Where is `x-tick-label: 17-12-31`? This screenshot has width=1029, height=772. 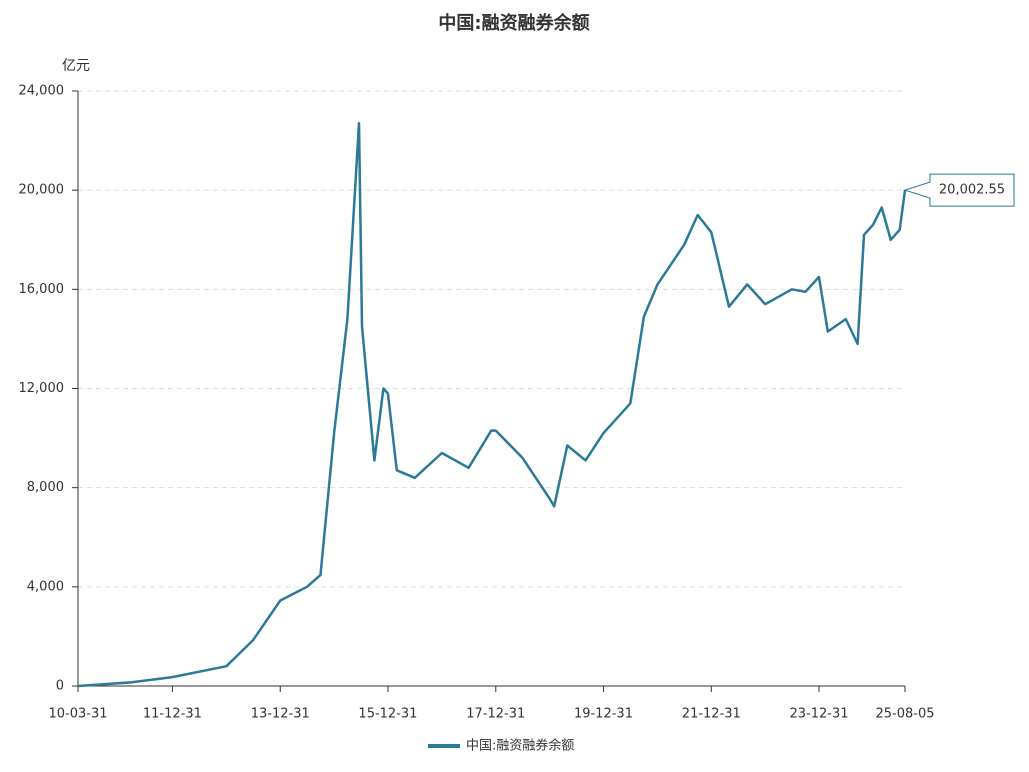
x-tick-label: 17-12-31 is located at coordinates (495, 714).